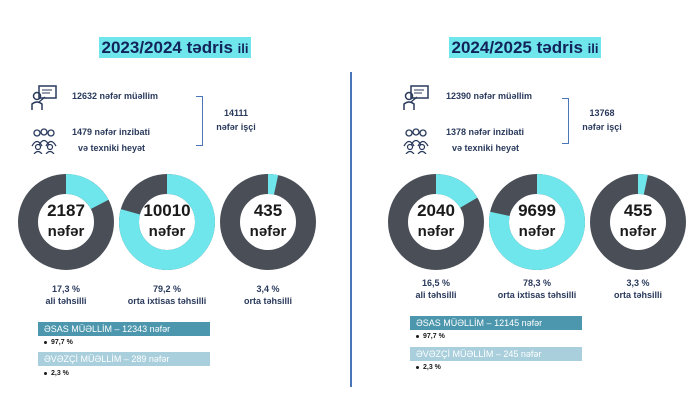 Image resolution: width=700 pixels, height=420 pixels. What do you see at coordinates (268, 295) in the screenshot?
I see `donut-caption: 3,4 % orta təhsilli` at bounding box center [268, 295].